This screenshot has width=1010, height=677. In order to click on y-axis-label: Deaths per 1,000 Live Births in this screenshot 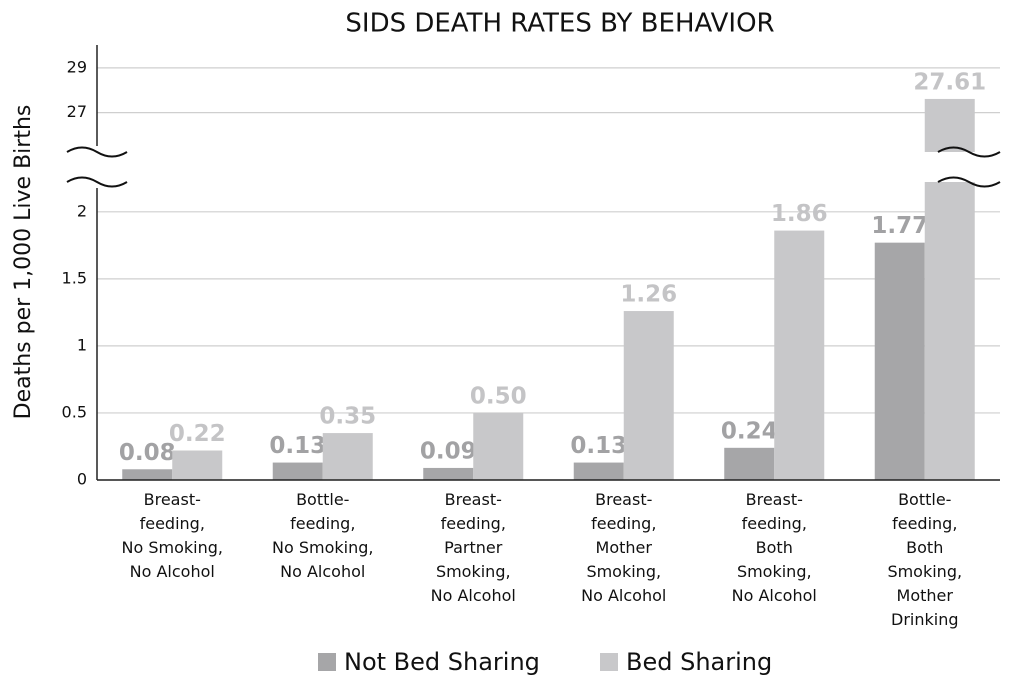, I will do `click(23, 262)`.